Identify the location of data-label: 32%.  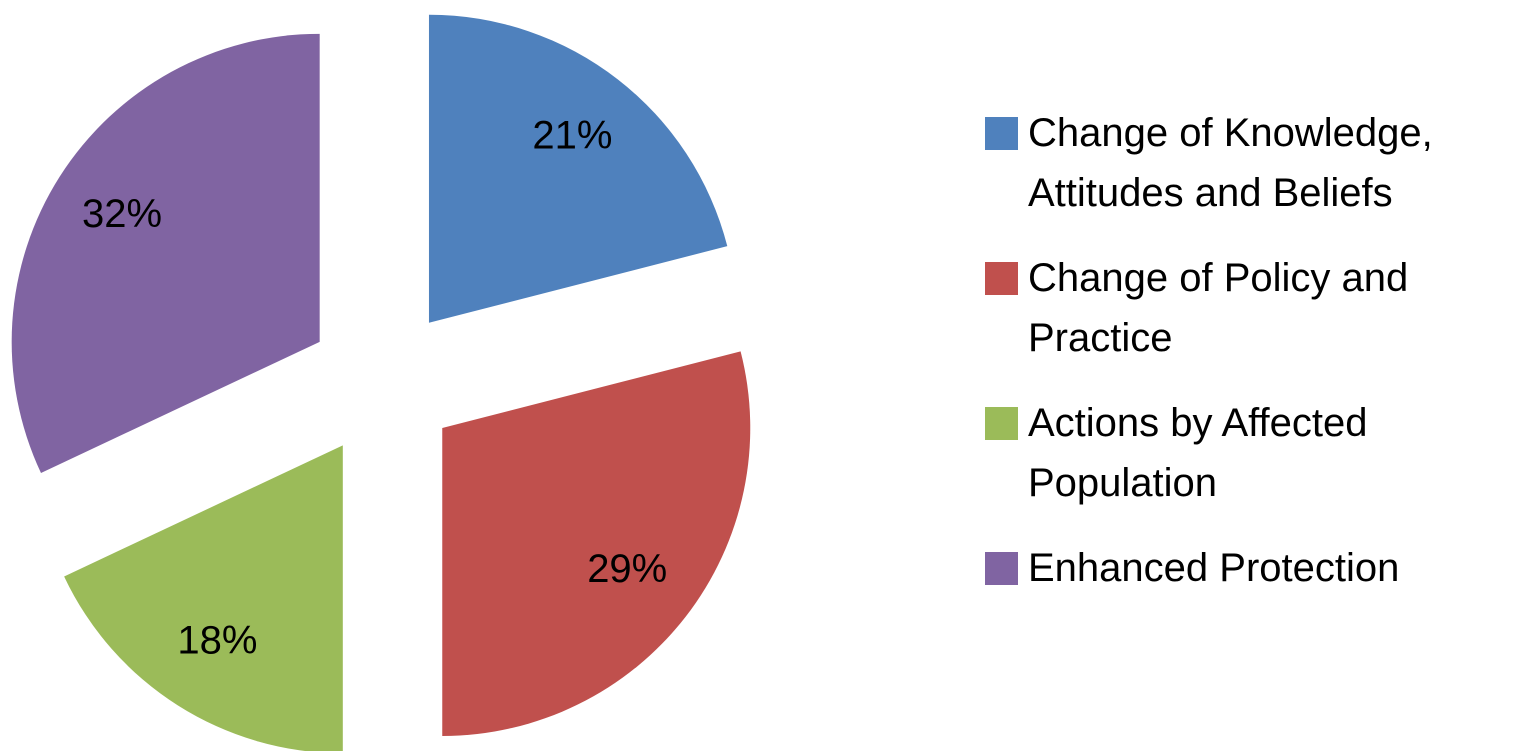
(122, 214).